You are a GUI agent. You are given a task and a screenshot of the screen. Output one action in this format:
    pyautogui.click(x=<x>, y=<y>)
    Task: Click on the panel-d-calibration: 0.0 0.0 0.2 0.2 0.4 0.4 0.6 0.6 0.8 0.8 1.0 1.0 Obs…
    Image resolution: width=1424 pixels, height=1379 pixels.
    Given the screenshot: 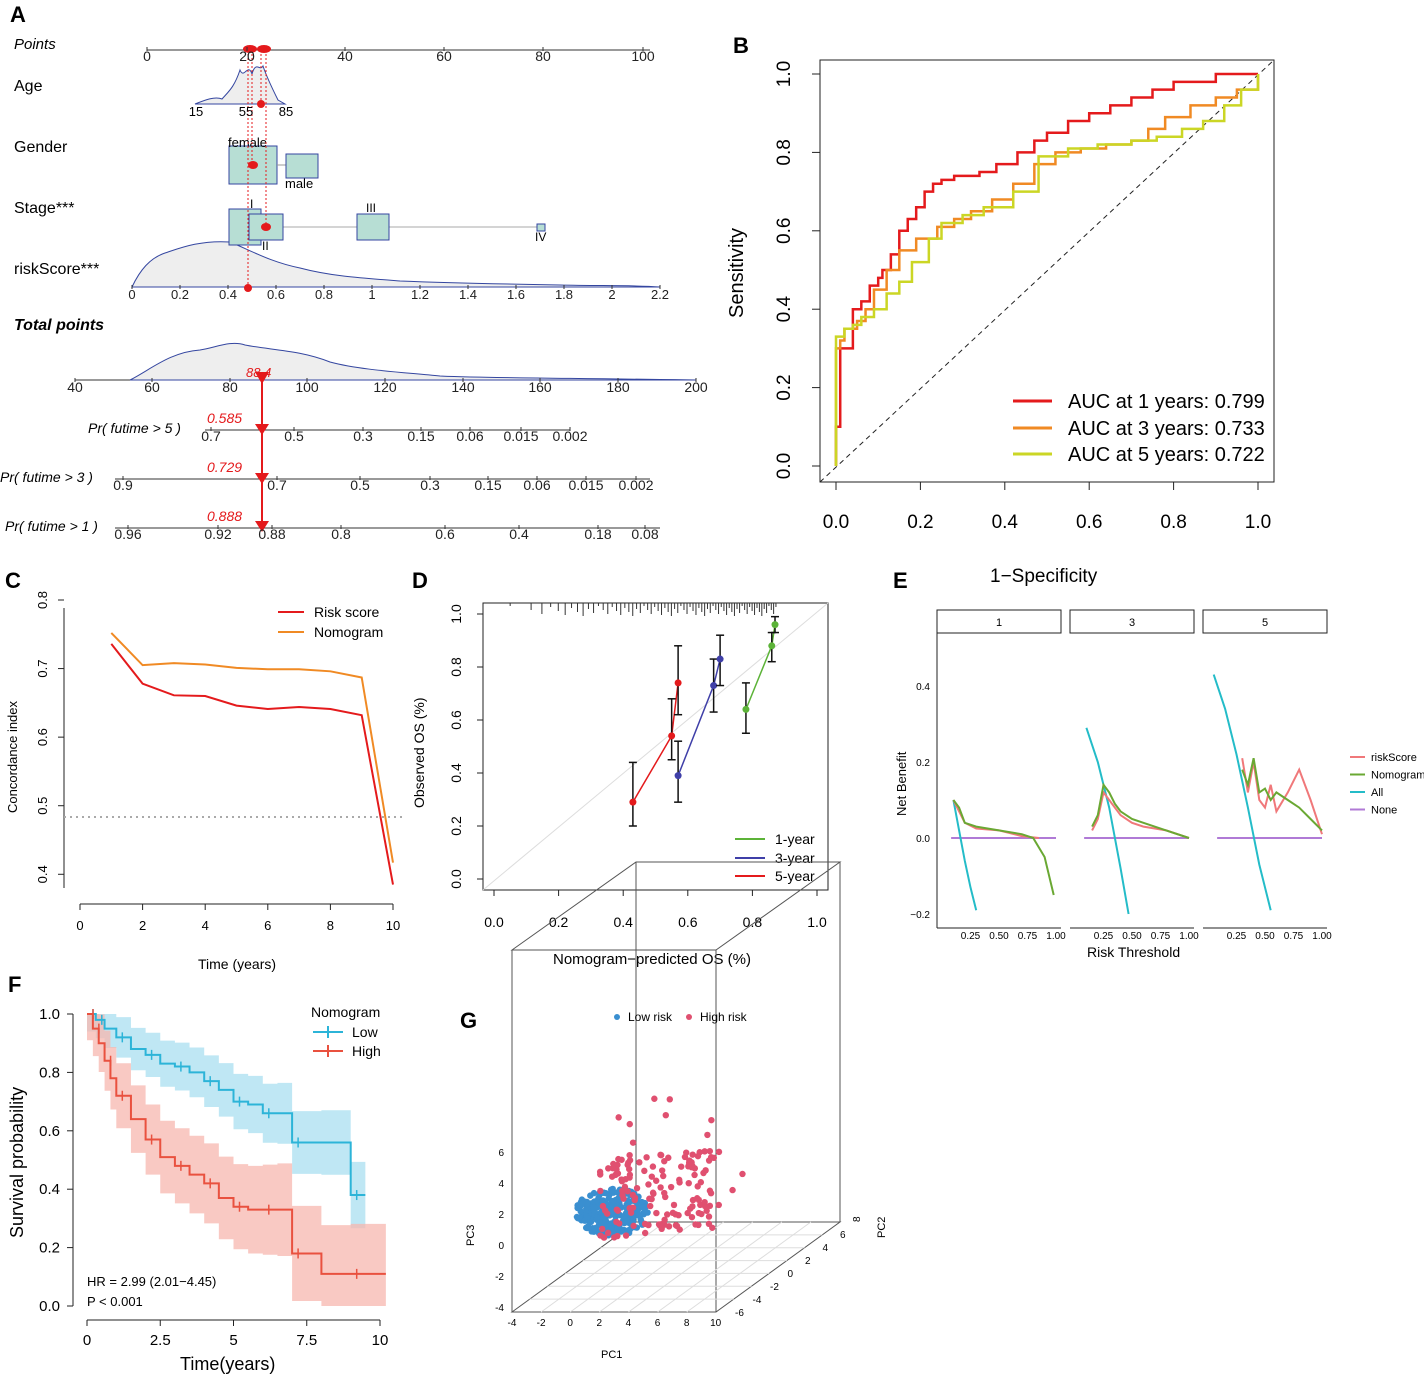 What is the action you would take?
    pyautogui.click(x=620, y=785)
    